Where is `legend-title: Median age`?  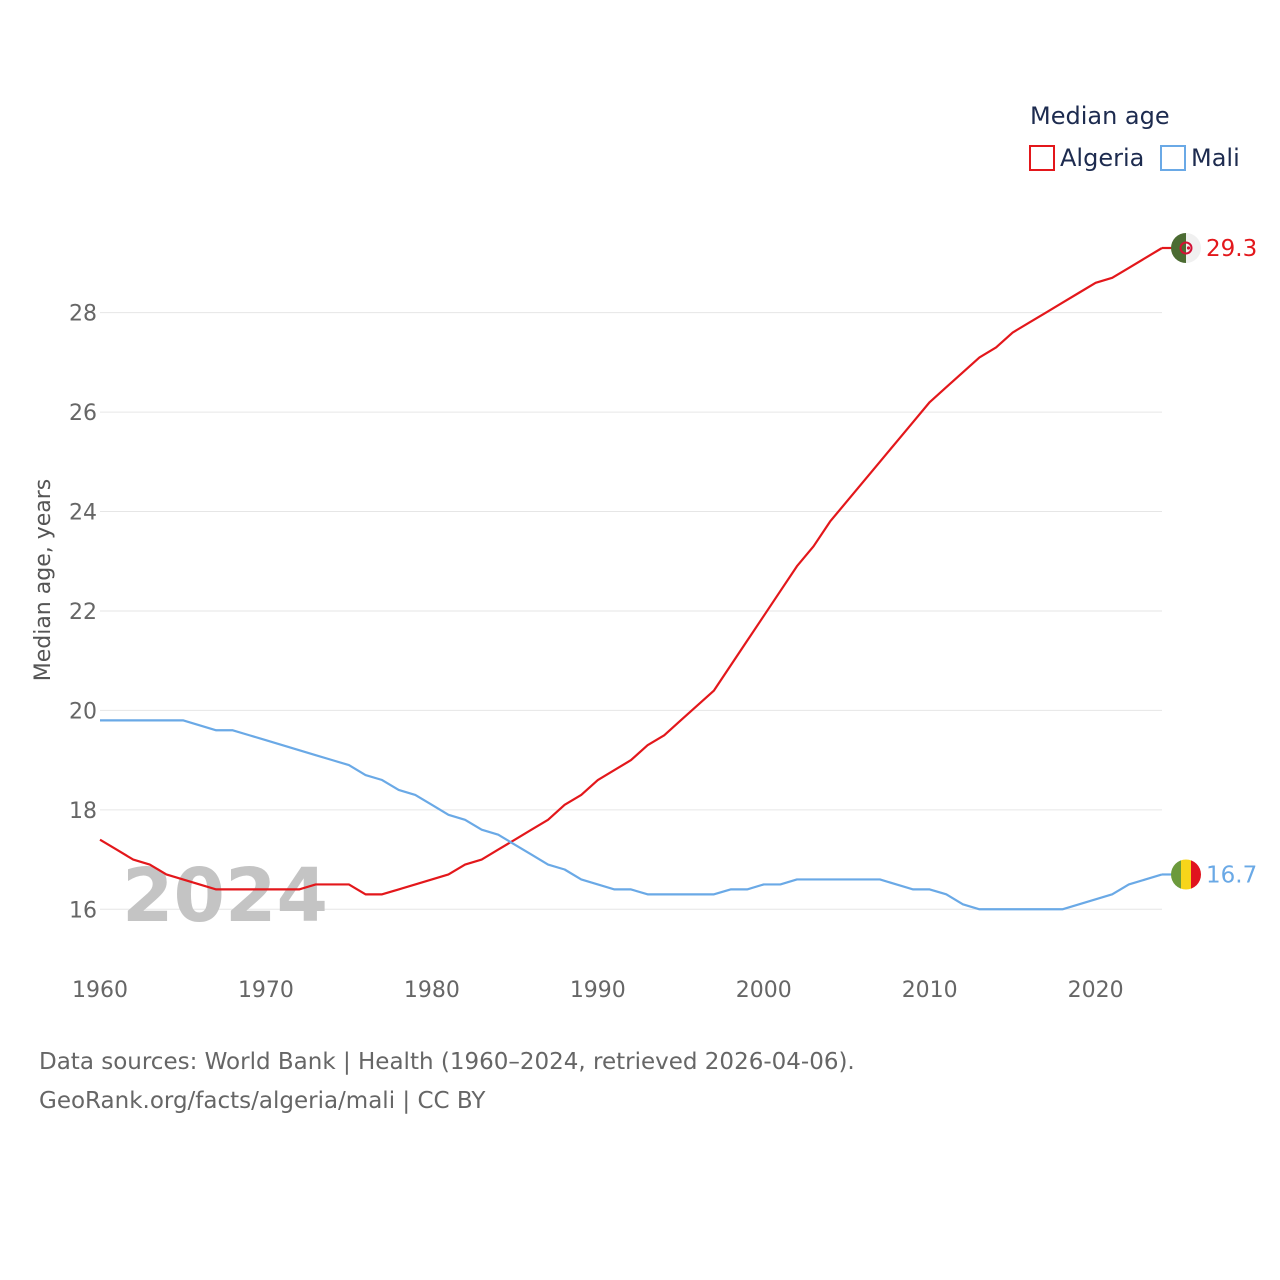
legend-title: Median age is located at coordinates (1100, 116).